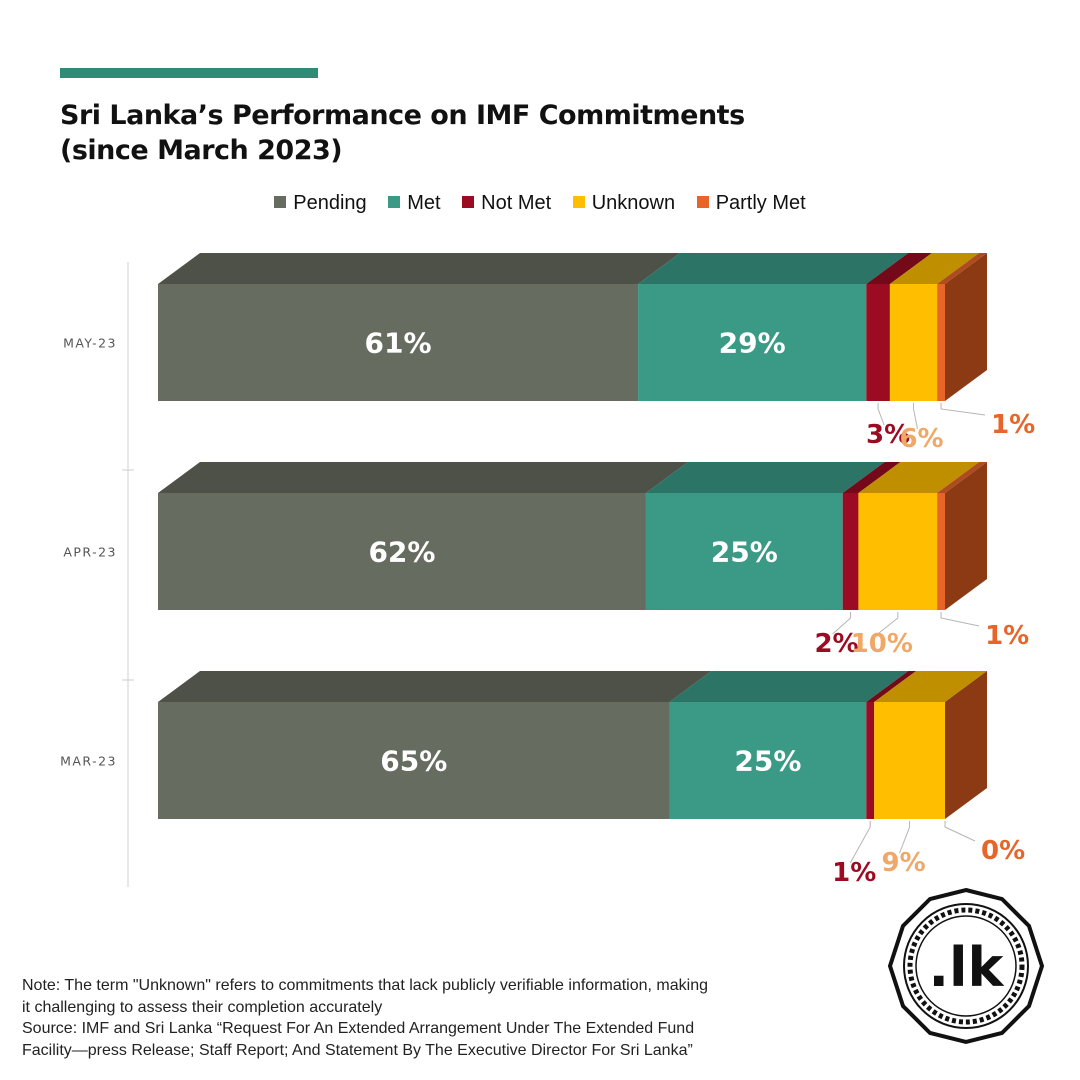 The width and height of the screenshot is (1080, 1080). Describe the element at coordinates (424, 203) in the screenshot. I see `legend-label-met: Met` at that location.